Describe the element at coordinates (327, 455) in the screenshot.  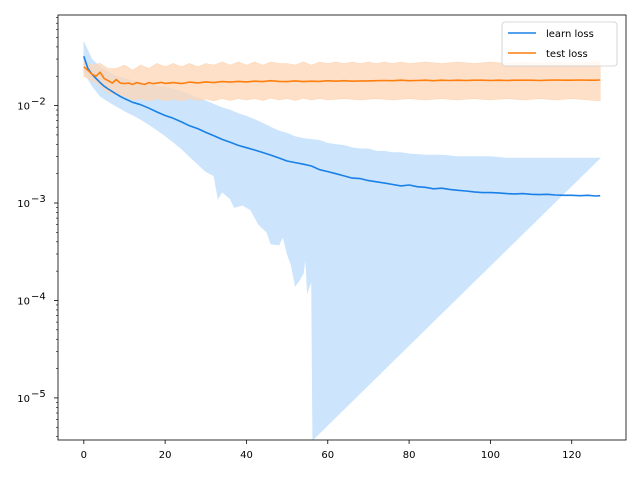
I see `x-tick-label: 60` at that location.